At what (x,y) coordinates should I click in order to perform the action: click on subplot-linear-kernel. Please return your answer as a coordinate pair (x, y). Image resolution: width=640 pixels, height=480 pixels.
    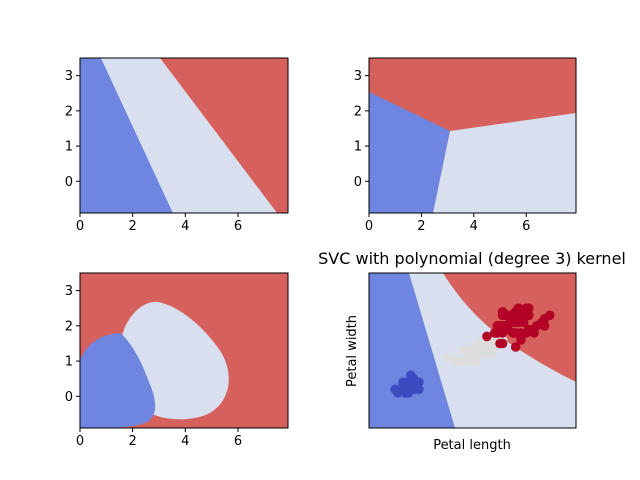
    Looking at the image, I should click on (184, 135).